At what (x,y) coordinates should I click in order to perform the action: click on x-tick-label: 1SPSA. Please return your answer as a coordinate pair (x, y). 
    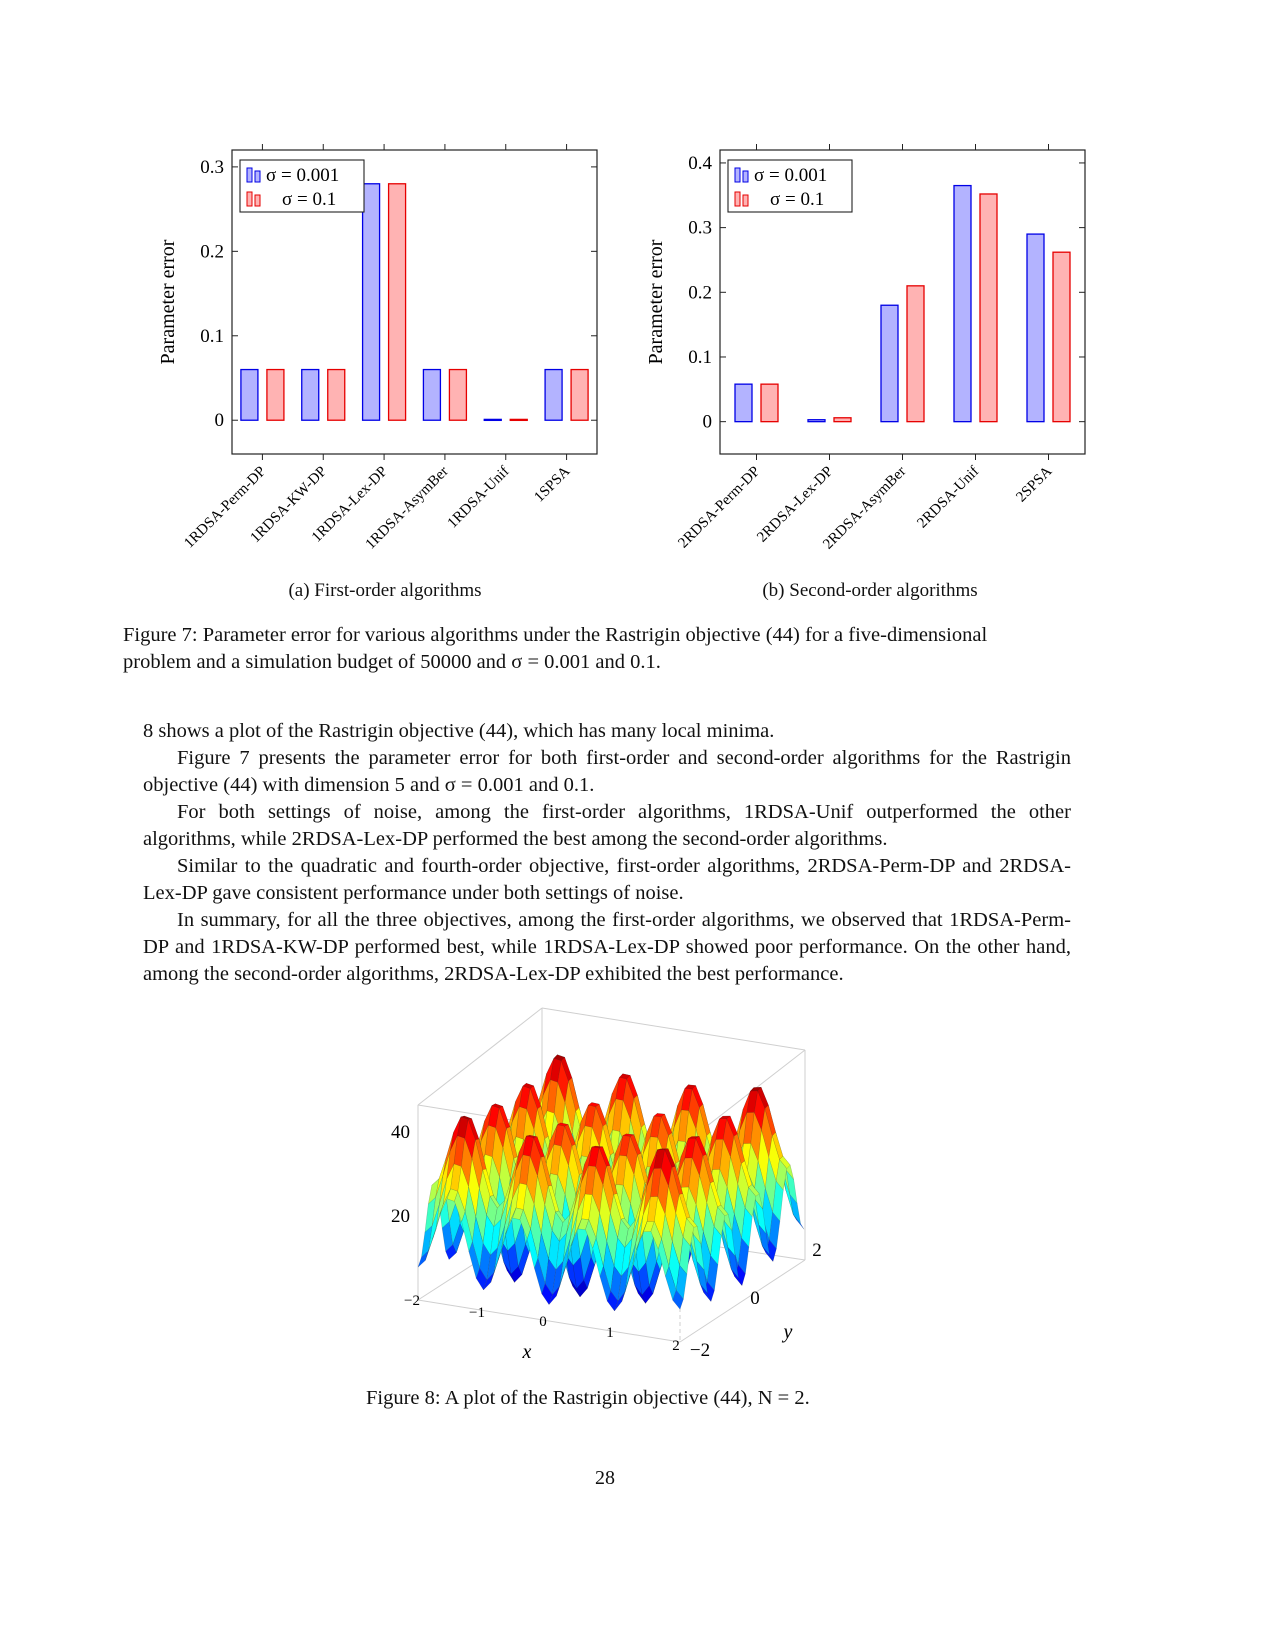
    Looking at the image, I should click on (552, 484).